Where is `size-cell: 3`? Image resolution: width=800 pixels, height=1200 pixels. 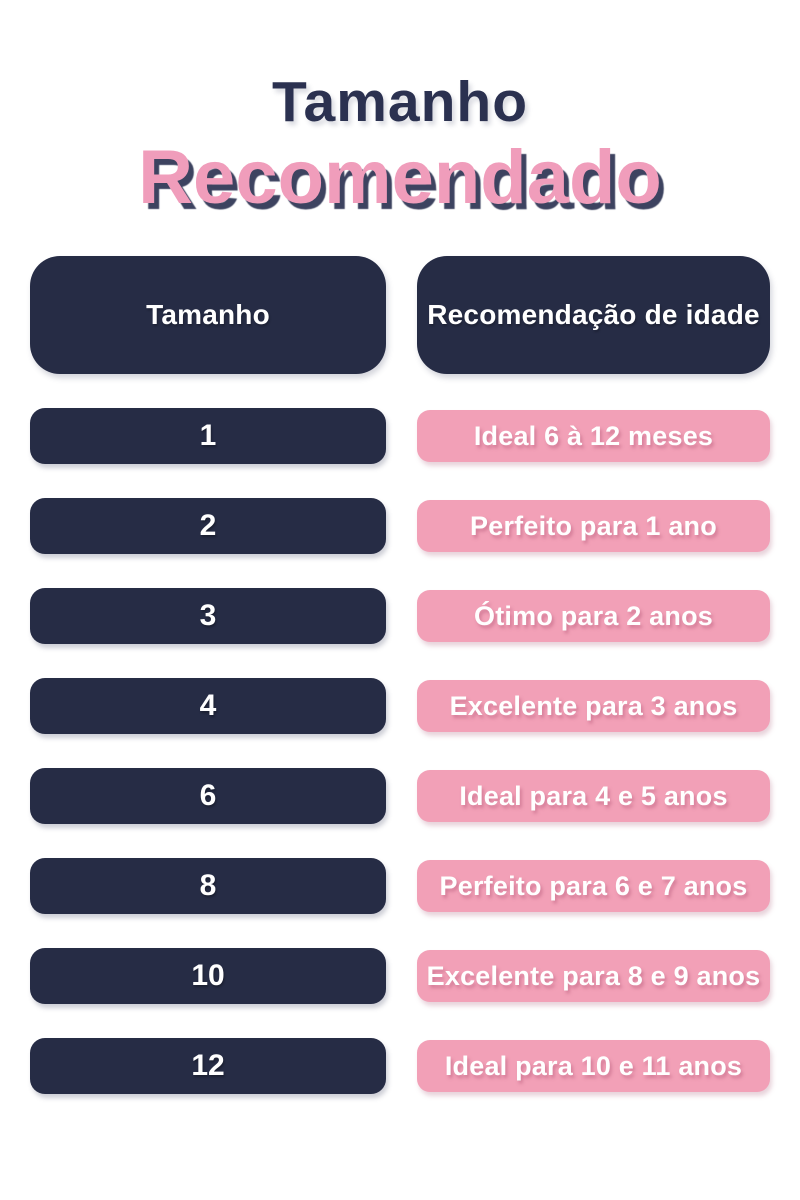
size-cell: 3 is located at coordinates (208, 616).